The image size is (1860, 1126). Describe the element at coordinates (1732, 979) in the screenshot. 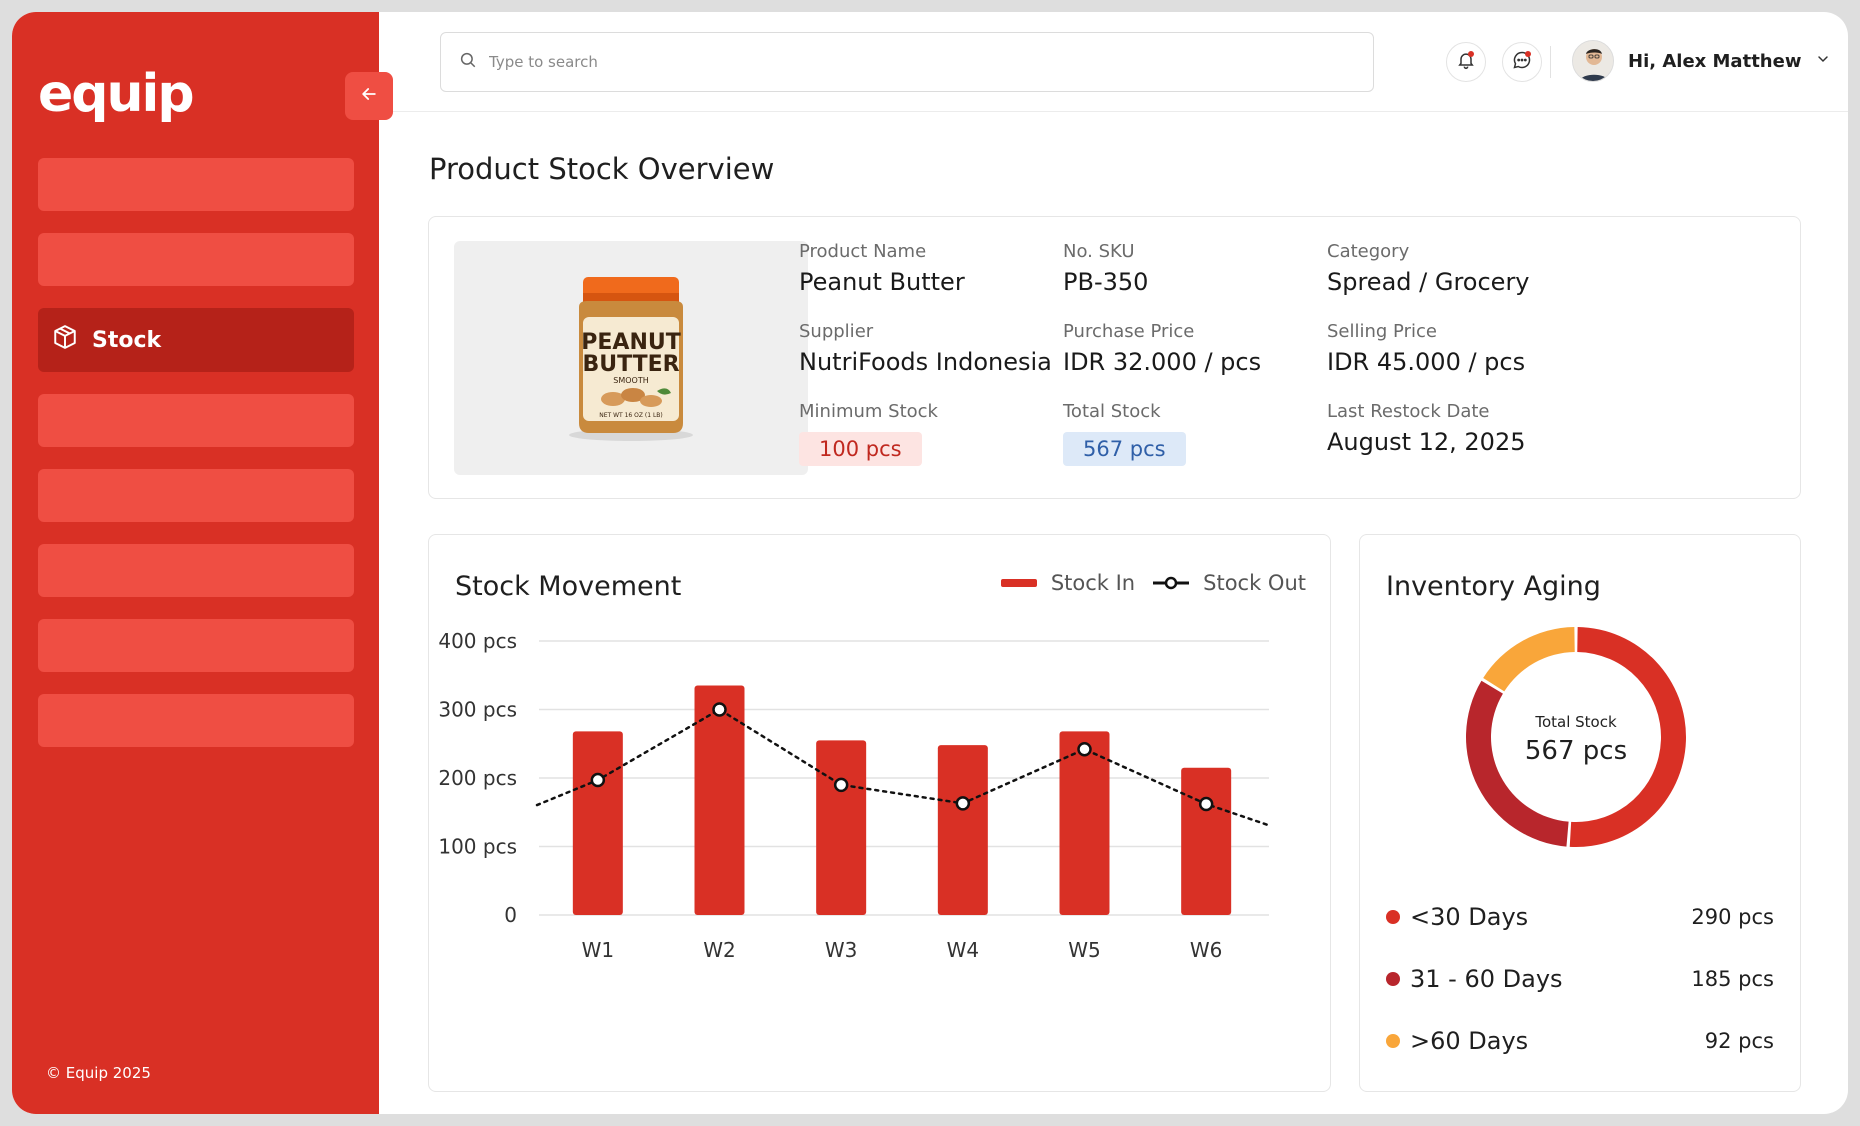

I see `aging-bucket-count: 185 pcs` at that location.